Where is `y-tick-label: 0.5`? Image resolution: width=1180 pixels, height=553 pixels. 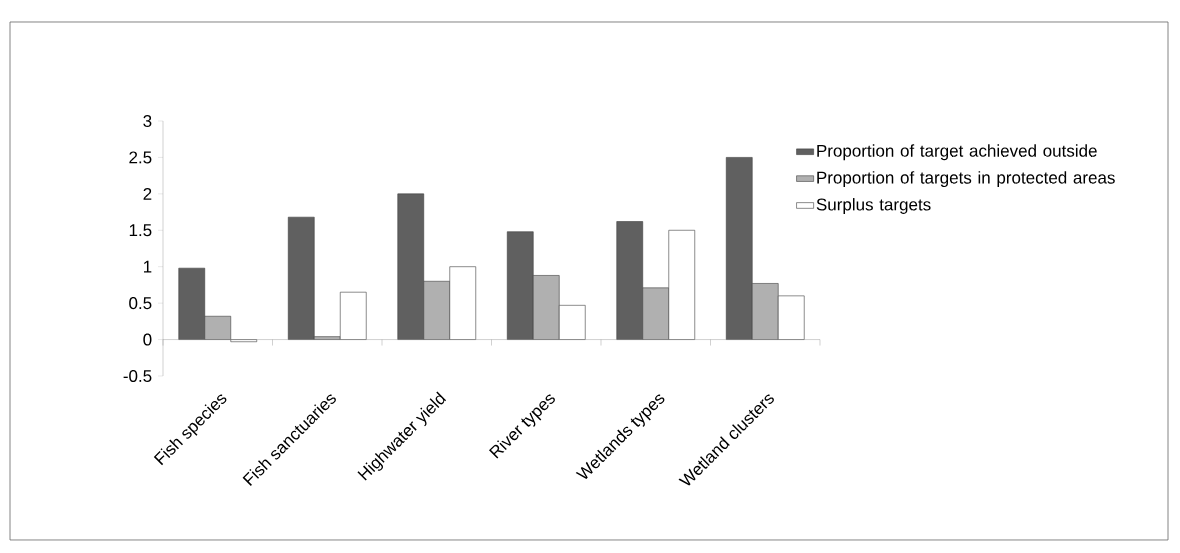 y-tick-label: 0.5 is located at coordinates (140, 303).